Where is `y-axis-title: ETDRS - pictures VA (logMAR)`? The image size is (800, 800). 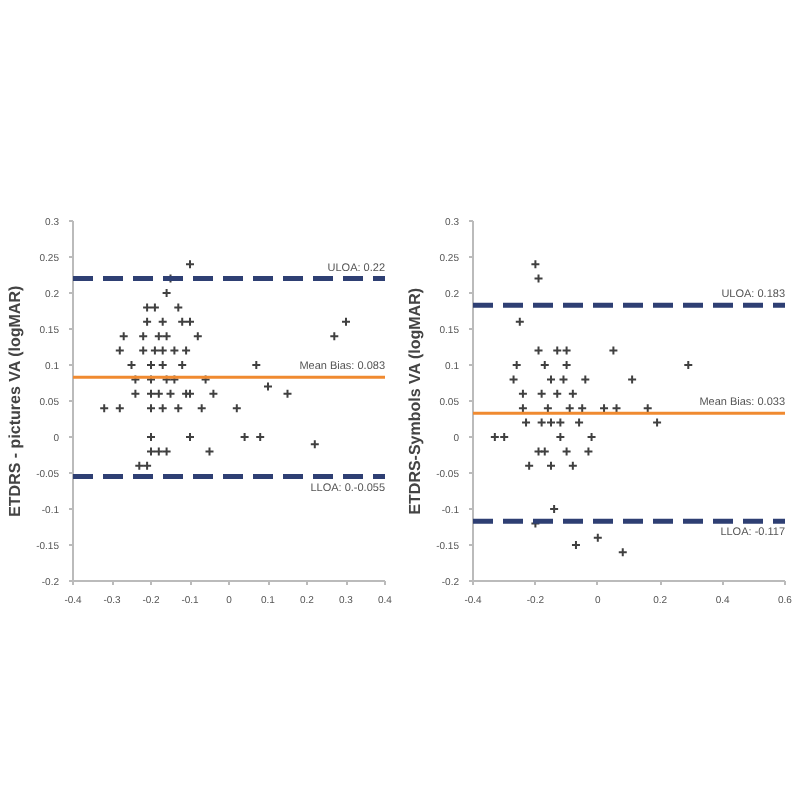 y-axis-title: ETDRS - pictures VA (logMAR) is located at coordinates (15, 401).